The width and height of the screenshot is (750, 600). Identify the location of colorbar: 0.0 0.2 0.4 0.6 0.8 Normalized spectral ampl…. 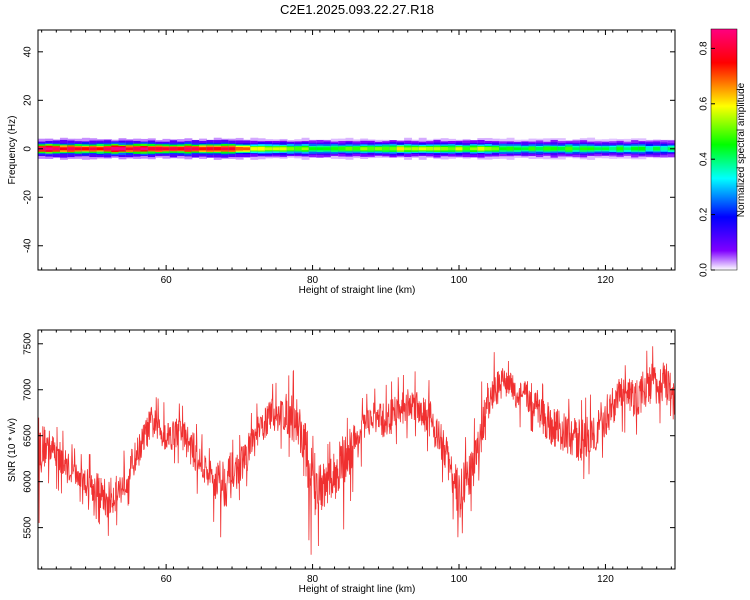
(723, 152).